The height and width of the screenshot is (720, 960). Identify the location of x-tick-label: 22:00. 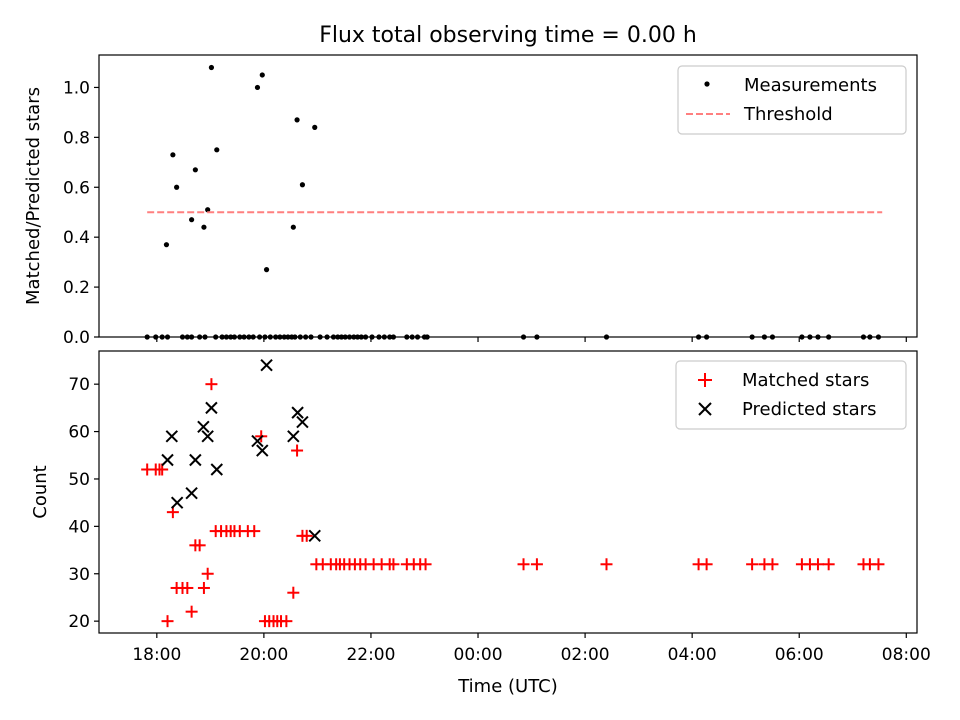
(370, 655).